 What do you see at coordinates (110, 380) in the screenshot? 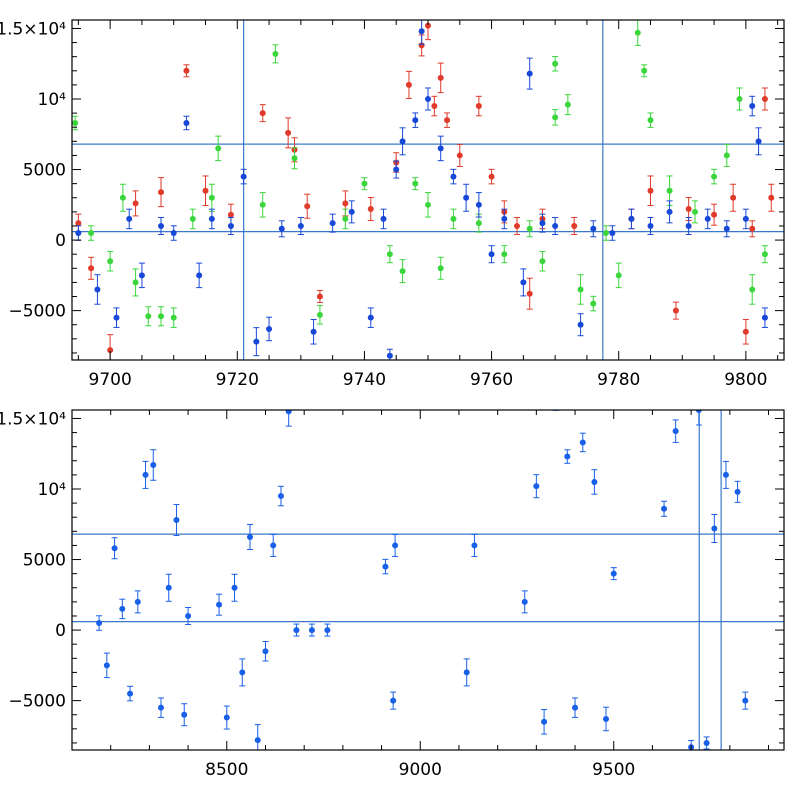
I see `x-tick-label: 9700` at bounding box center [110, 380].